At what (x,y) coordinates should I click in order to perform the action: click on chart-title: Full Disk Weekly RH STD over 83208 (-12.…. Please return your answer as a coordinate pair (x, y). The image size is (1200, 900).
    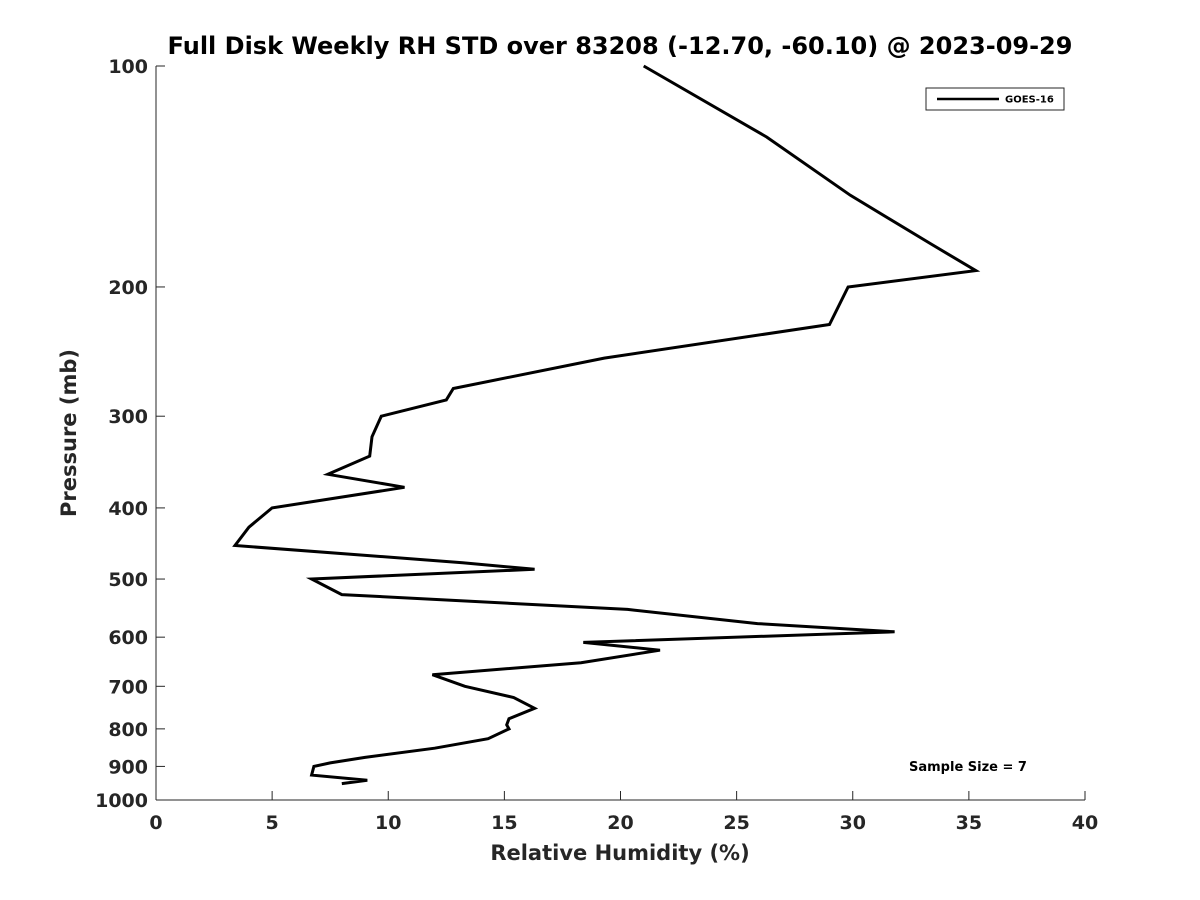
    Looking at the image, I should click on (620, 46).